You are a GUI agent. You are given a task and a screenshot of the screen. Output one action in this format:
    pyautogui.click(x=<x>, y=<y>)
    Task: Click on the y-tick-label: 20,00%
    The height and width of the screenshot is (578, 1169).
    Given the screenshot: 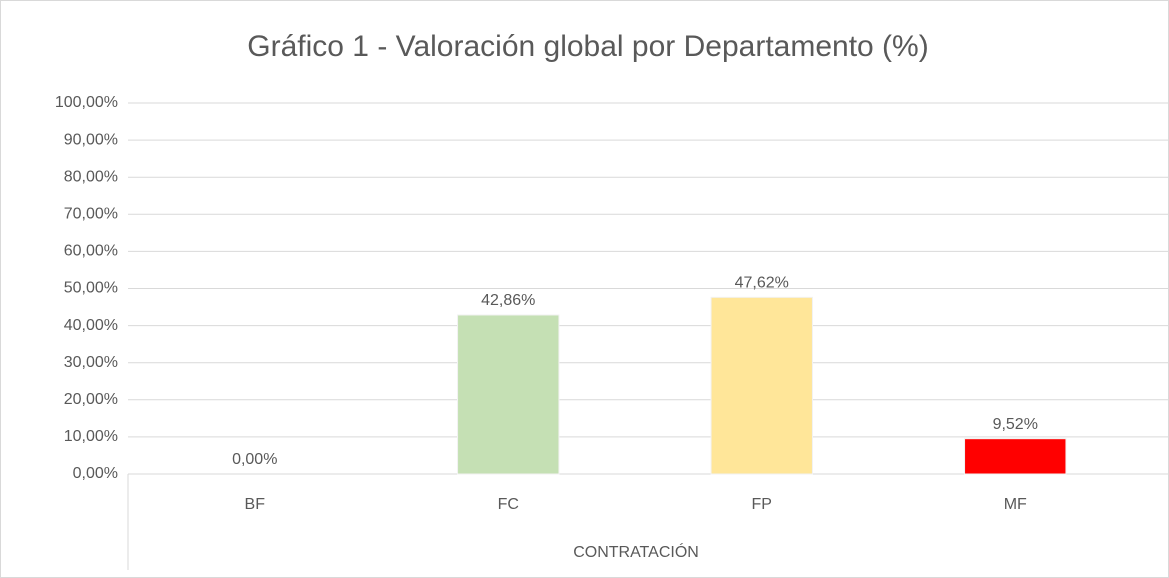 What is the action you would take?
    pyautogui.click(x=91, y=399)
    